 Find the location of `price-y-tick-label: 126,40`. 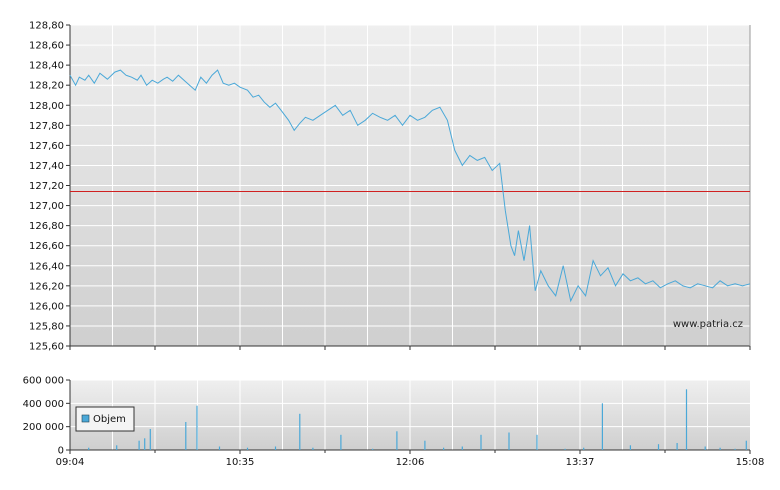

price-y-tick-label: 126,40 is located at coordinates (46, 266).